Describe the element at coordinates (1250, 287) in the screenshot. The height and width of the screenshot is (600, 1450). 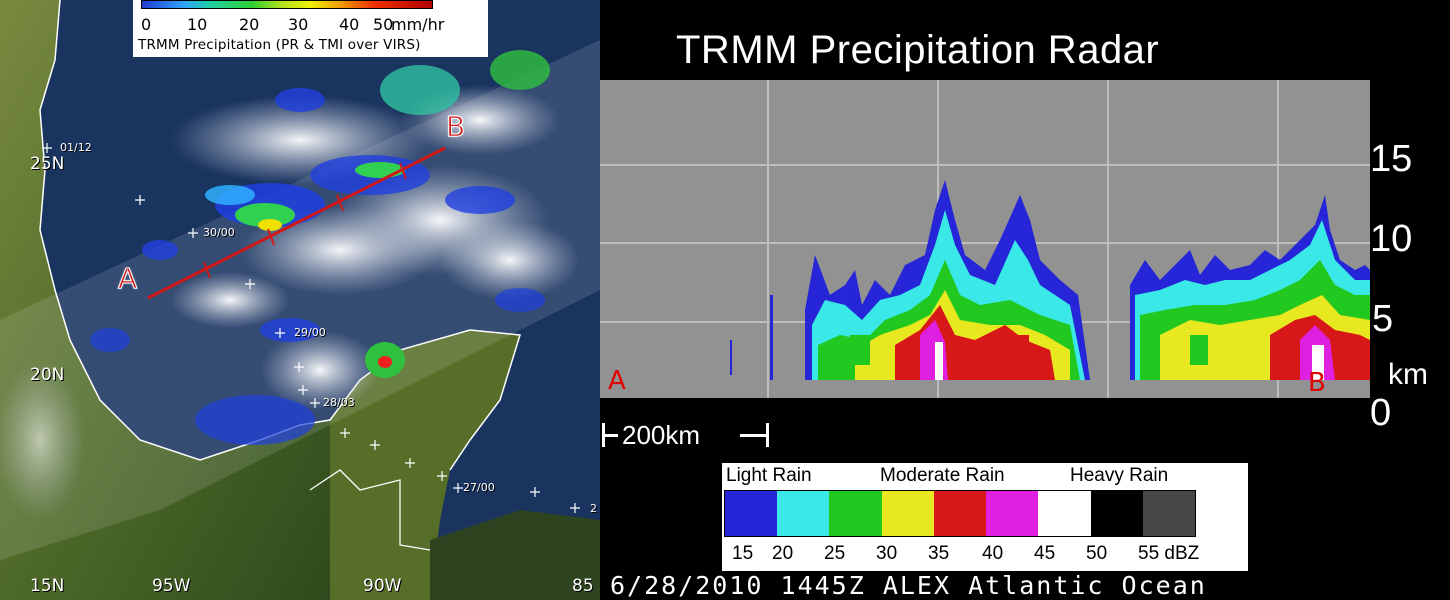
I see `precip-cluster-right` at that location.